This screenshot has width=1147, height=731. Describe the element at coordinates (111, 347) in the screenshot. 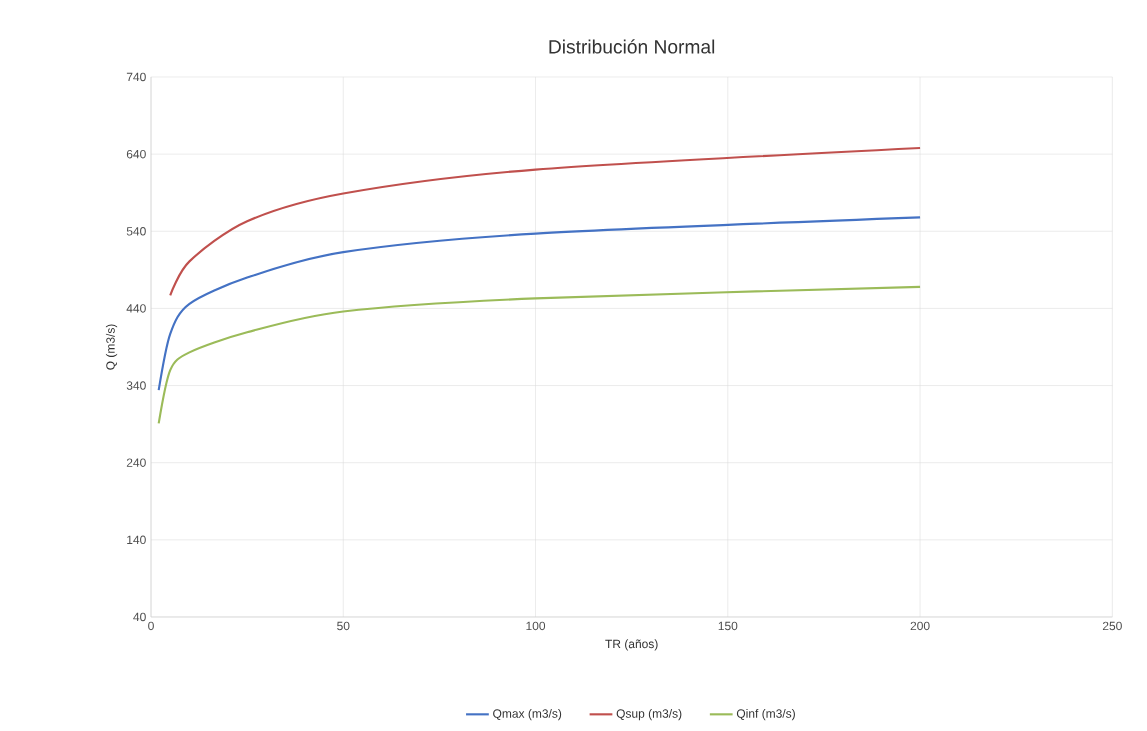

I see `y-axis-title: Q (m3/s)` at that location.